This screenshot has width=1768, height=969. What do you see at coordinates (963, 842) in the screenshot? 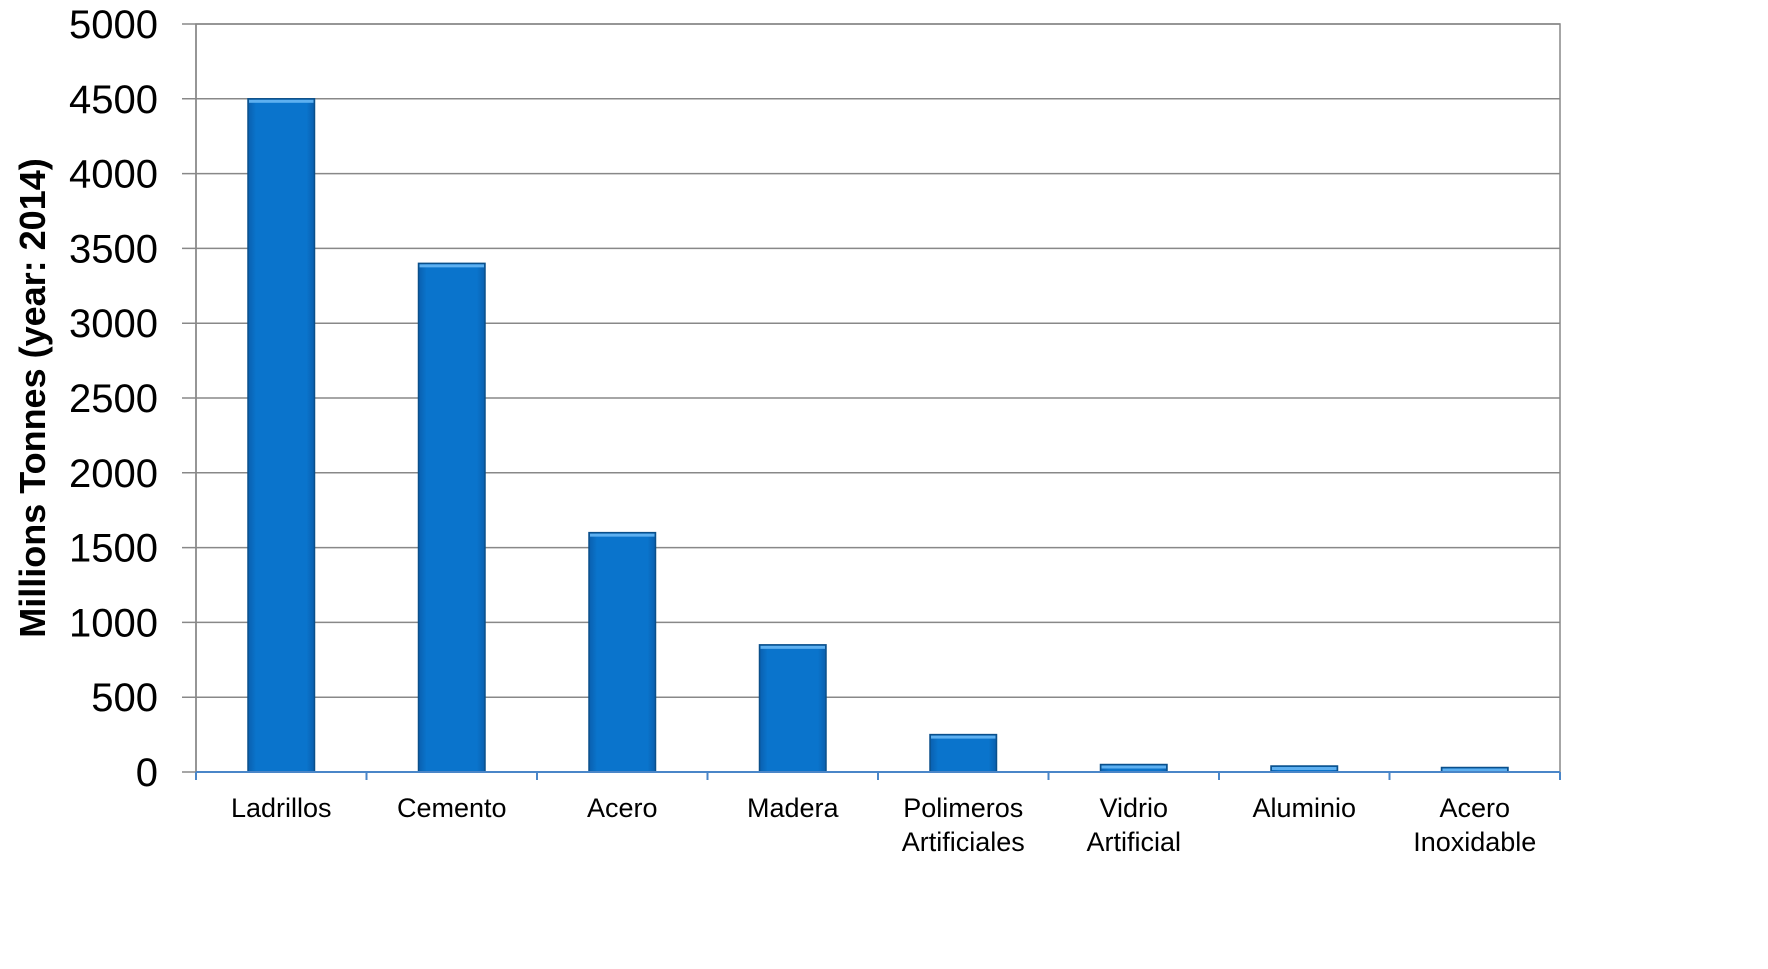
I see `x-tick-label-line: Artificiales` at bounding box center [963, 842].